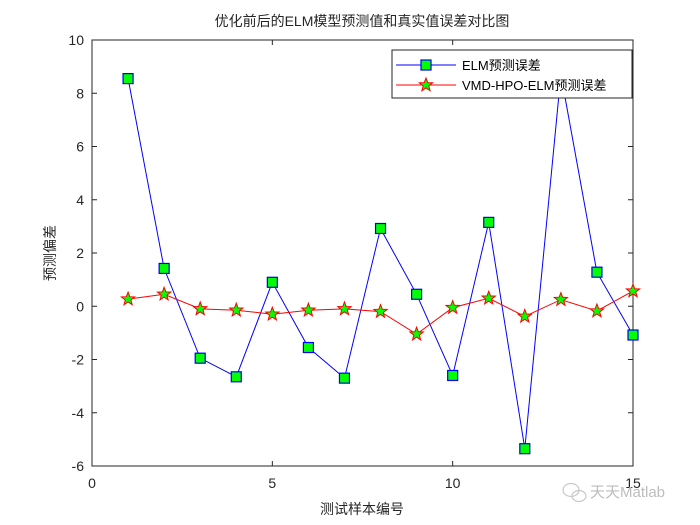 This screenshot has width=700, height=525. I want to click on chart-title: 优化前后的ELM模型预测值和真实值误差对比图, so click(362, 21).